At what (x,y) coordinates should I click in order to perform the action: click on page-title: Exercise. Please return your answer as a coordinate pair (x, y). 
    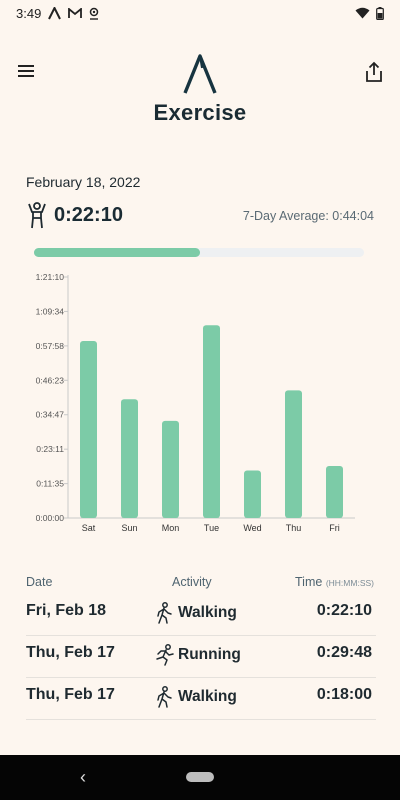
    Looking at the image, I should click on (200, 112).